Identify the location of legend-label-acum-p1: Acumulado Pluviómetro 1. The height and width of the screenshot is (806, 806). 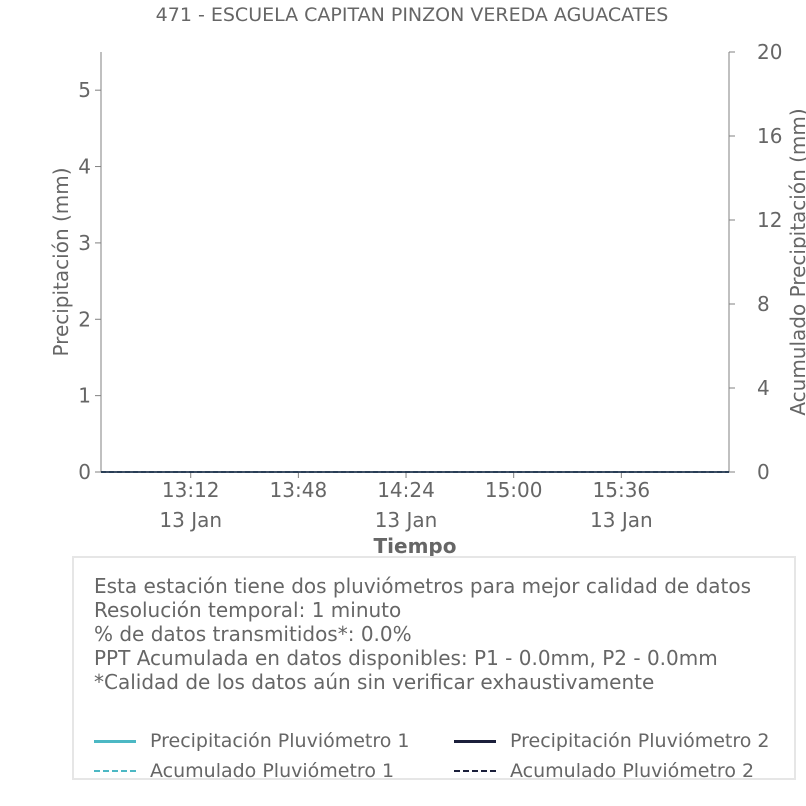
(272, 771).